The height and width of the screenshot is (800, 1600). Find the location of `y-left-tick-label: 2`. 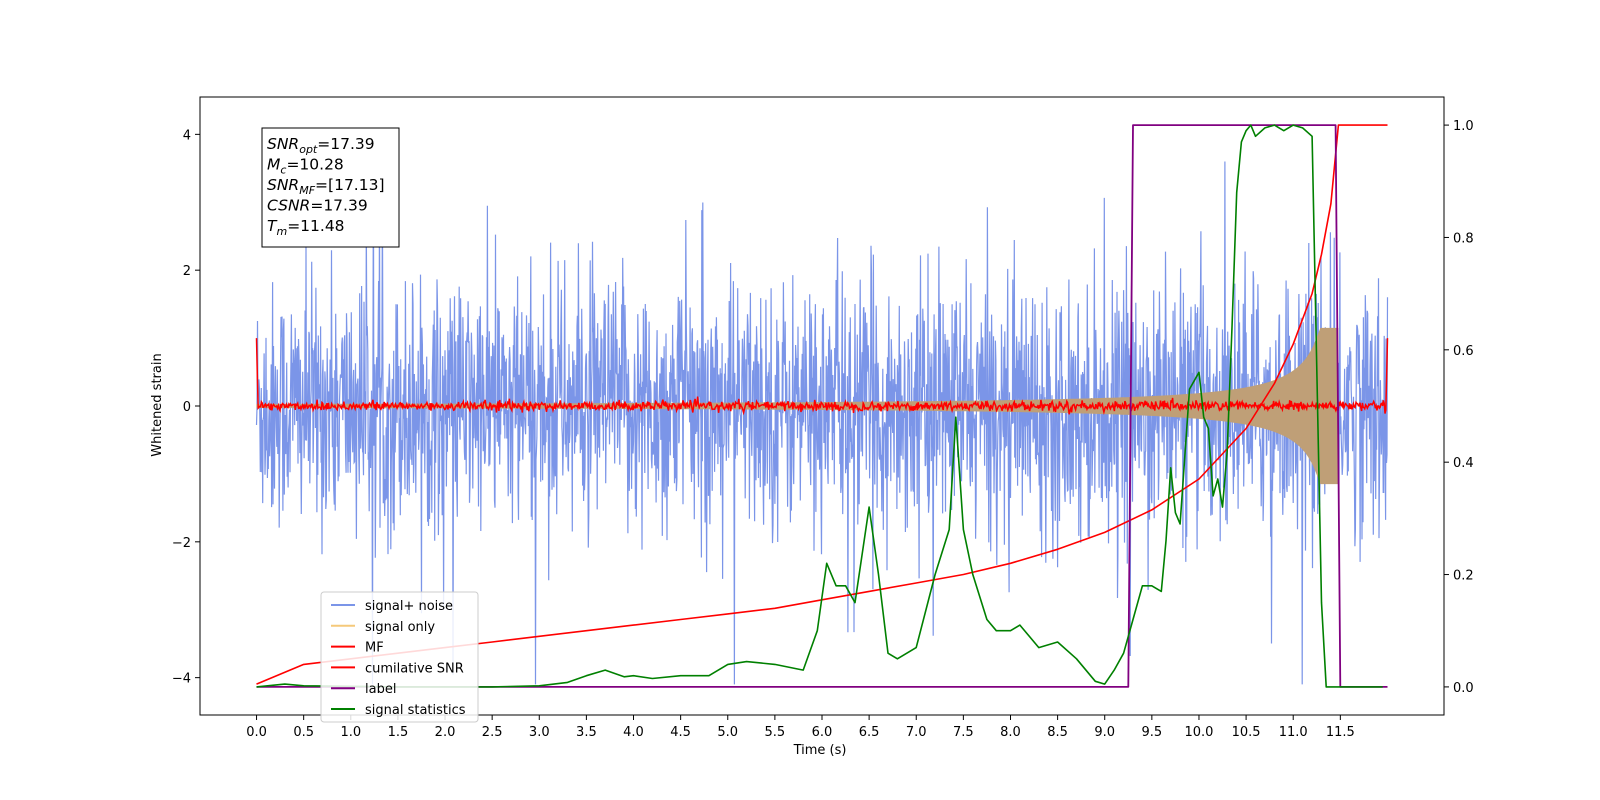

y-left-tick-label: 2 is located at coordinates (187, 271).